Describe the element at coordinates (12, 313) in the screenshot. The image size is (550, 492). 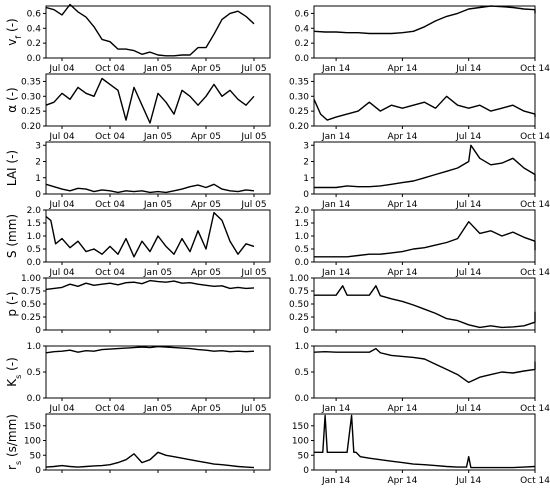
I see `y-axis-label-main: p` at that location.